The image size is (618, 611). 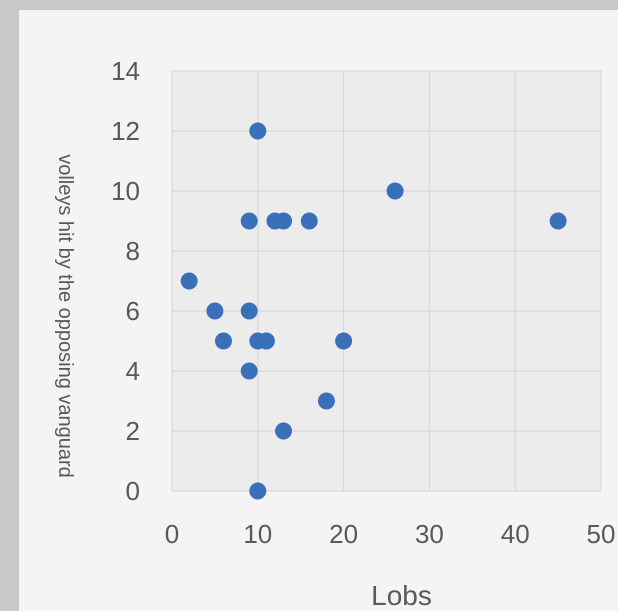 What do you see at coordinates (172, 534) in the screenshot?
I see `x-tick-label: 0` at bounding box center [172, 534].